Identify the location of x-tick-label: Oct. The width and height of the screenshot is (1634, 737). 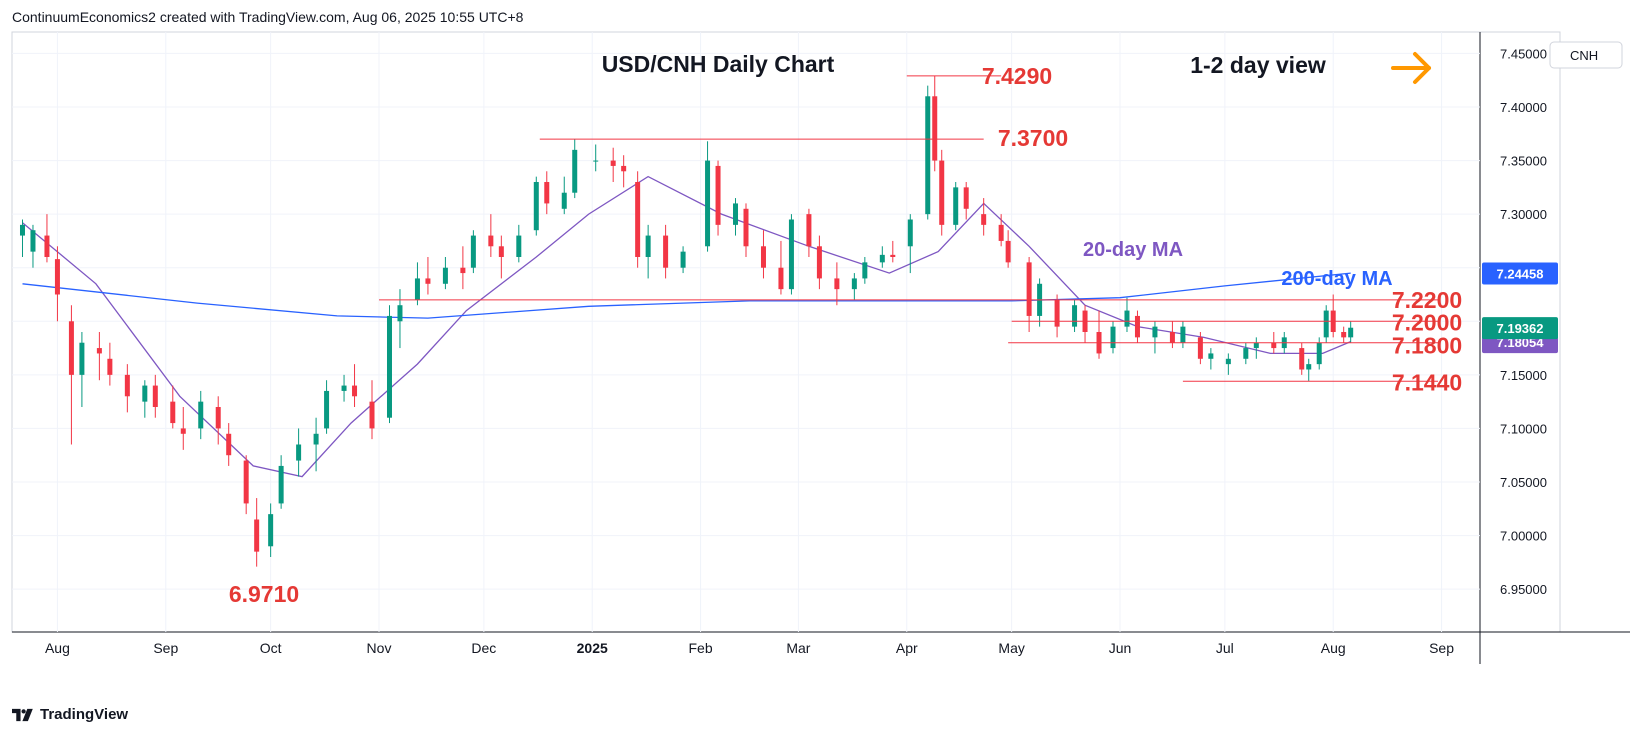
(271, 648).